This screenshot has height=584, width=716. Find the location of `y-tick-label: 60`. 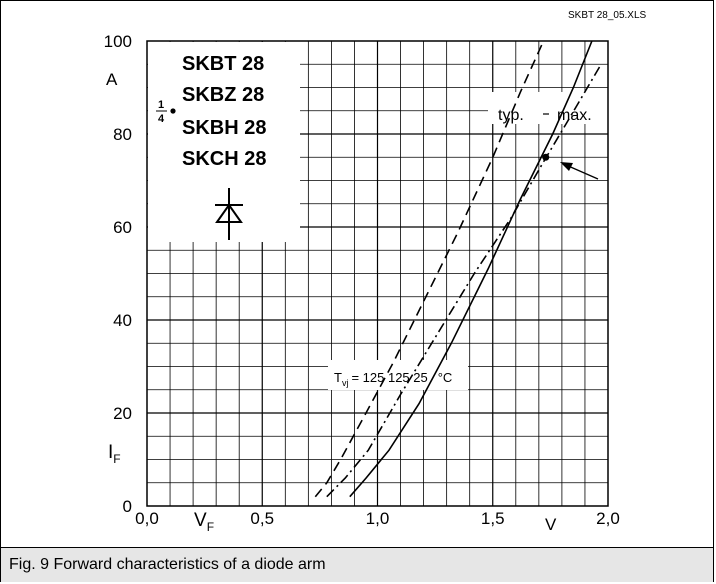

y-tick-label: 60 is located at coordinates (122, 227).